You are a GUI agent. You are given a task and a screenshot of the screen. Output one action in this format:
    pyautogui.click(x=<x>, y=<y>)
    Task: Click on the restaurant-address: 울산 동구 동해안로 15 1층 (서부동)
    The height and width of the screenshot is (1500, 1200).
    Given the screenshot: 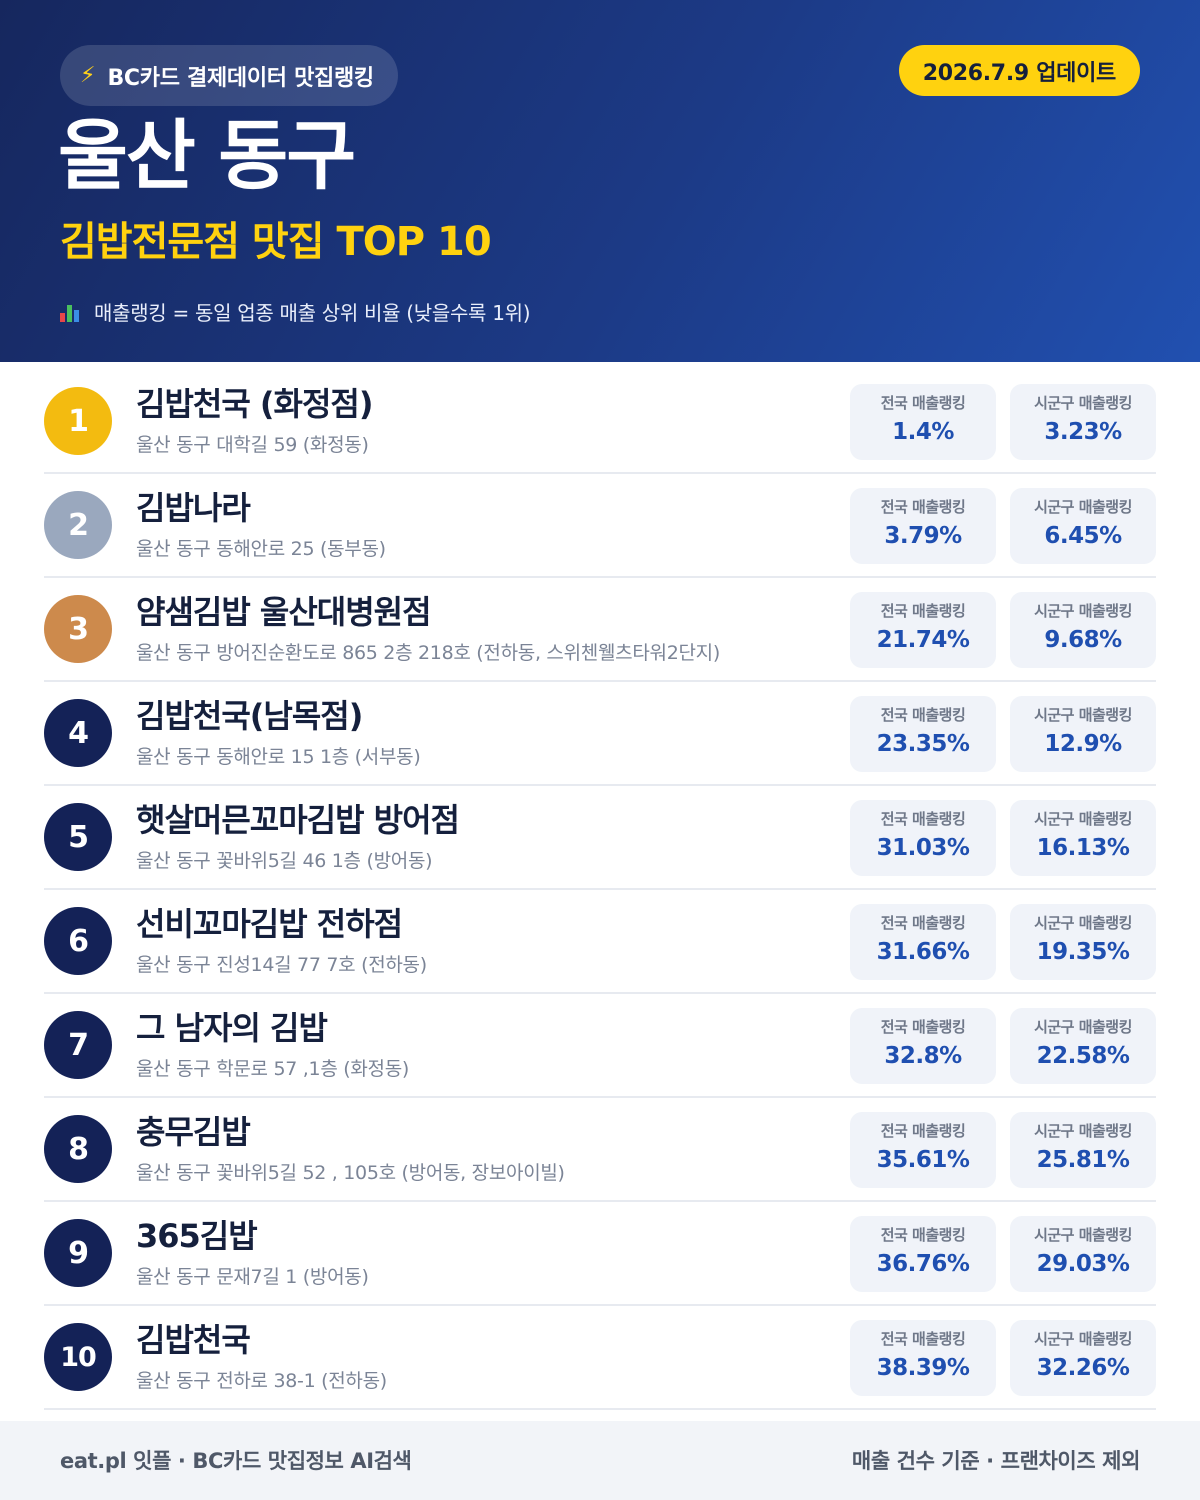 What is the action you would take?
    pyautogui.click(x=278, y=757)
    